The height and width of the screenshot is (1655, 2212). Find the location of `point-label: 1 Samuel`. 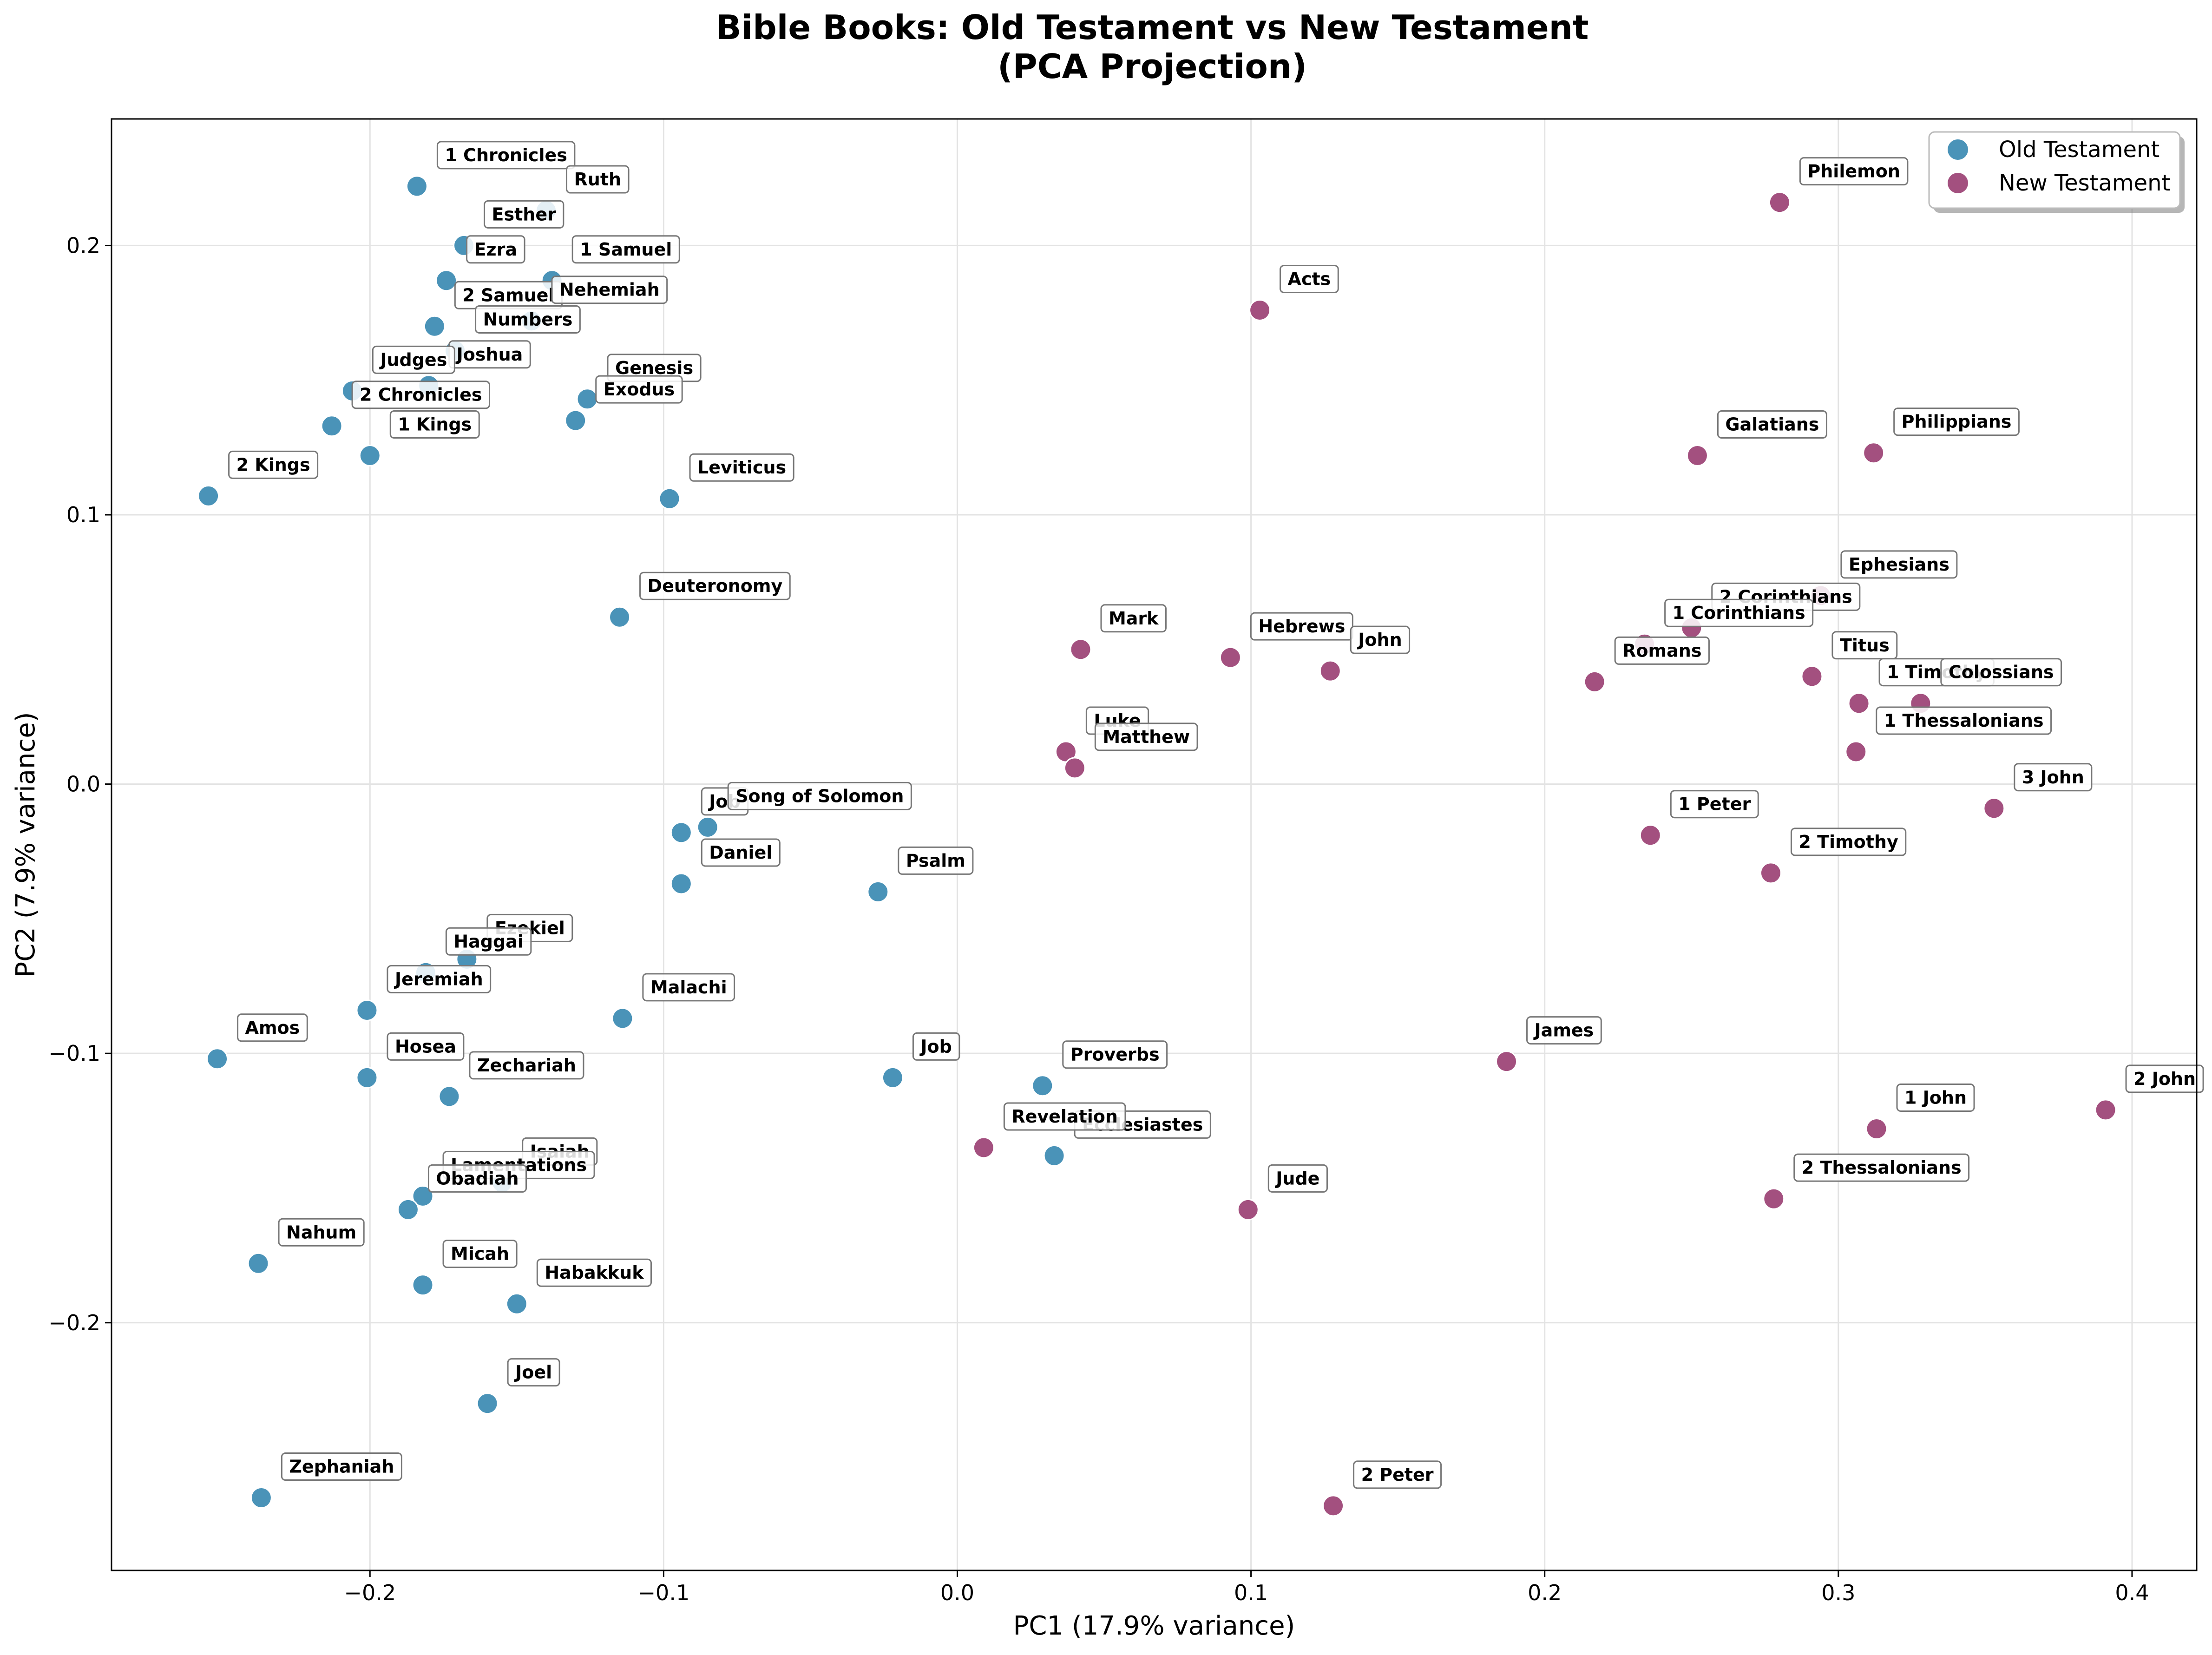

point-label: 1 Samuel is located at coordinates (626, 250).